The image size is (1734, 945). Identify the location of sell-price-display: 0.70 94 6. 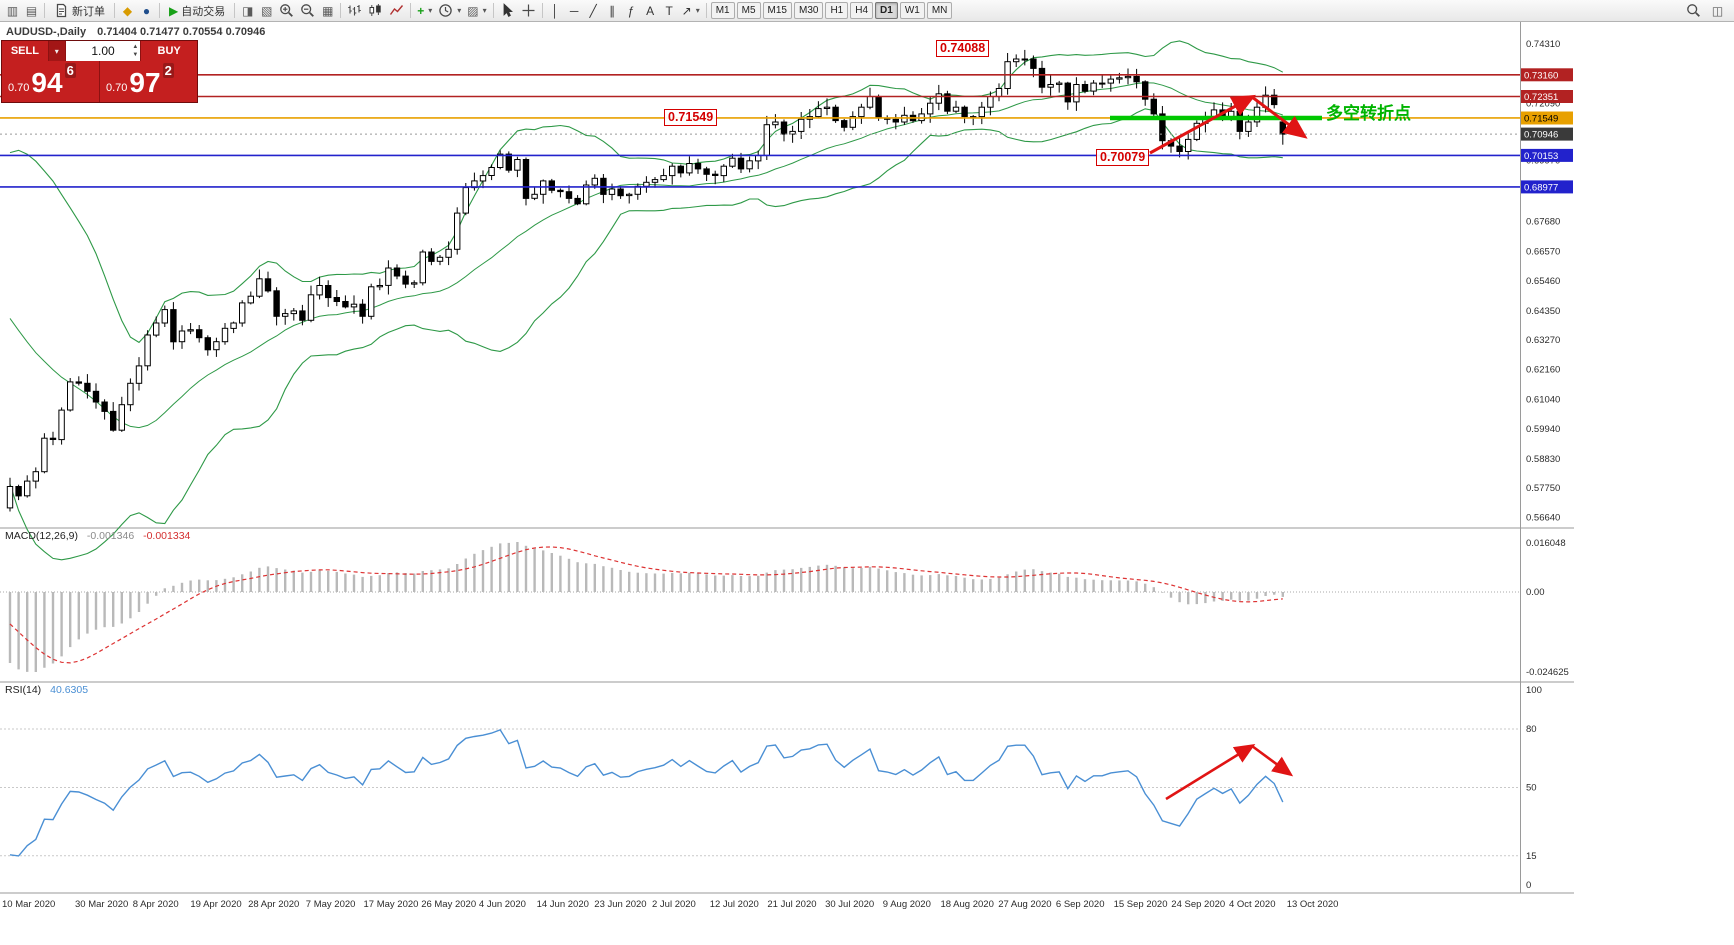
(50, 81).